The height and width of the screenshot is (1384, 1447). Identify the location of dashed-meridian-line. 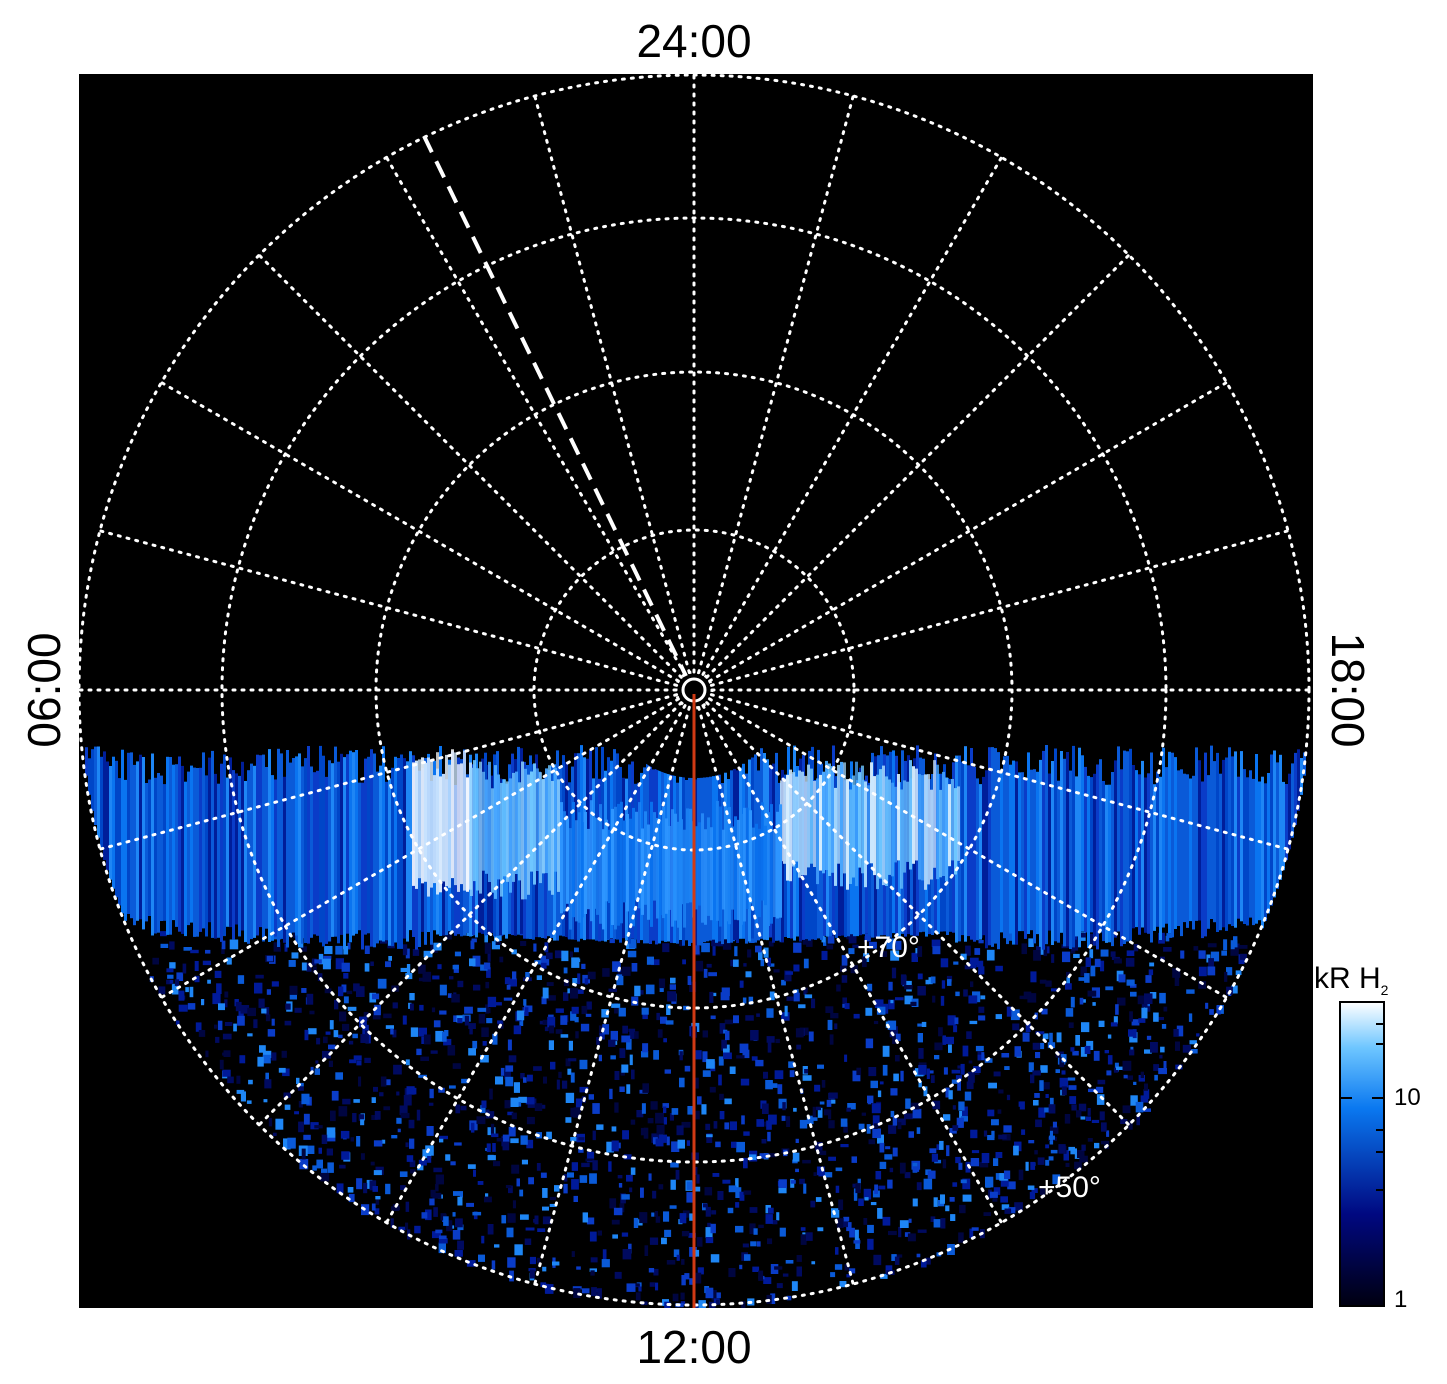
(555, 406).